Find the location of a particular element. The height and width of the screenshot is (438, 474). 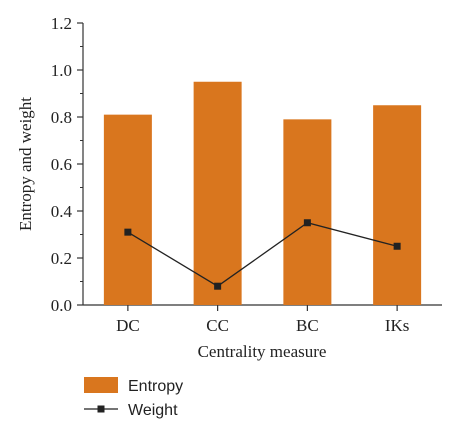

x-tick-label: BC is located at coordinates (307, 325).